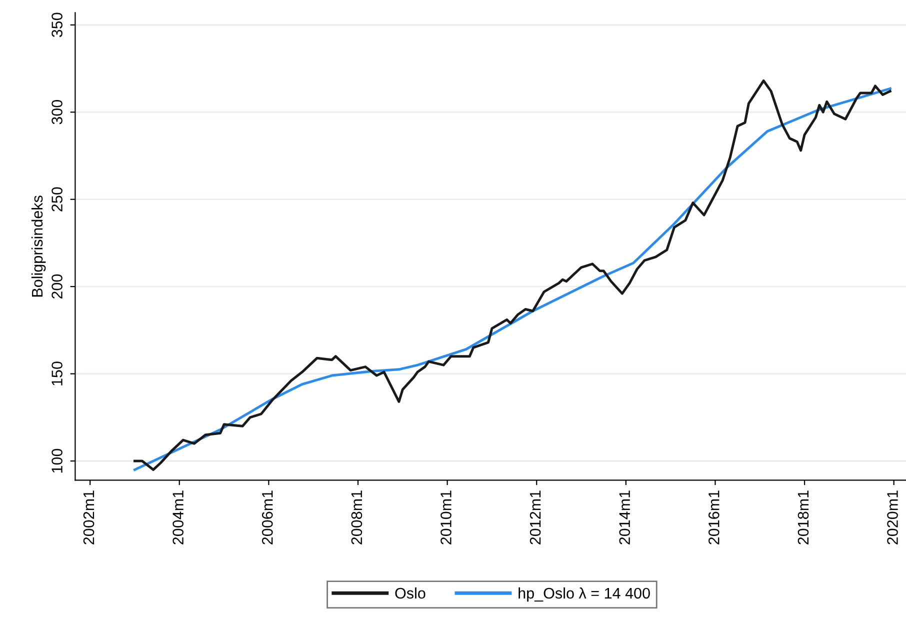  What do you see at coordinates (714, 517) in the screenshot?
I see `x-tick-label: 2016m1` at bounding box center [714, 517].